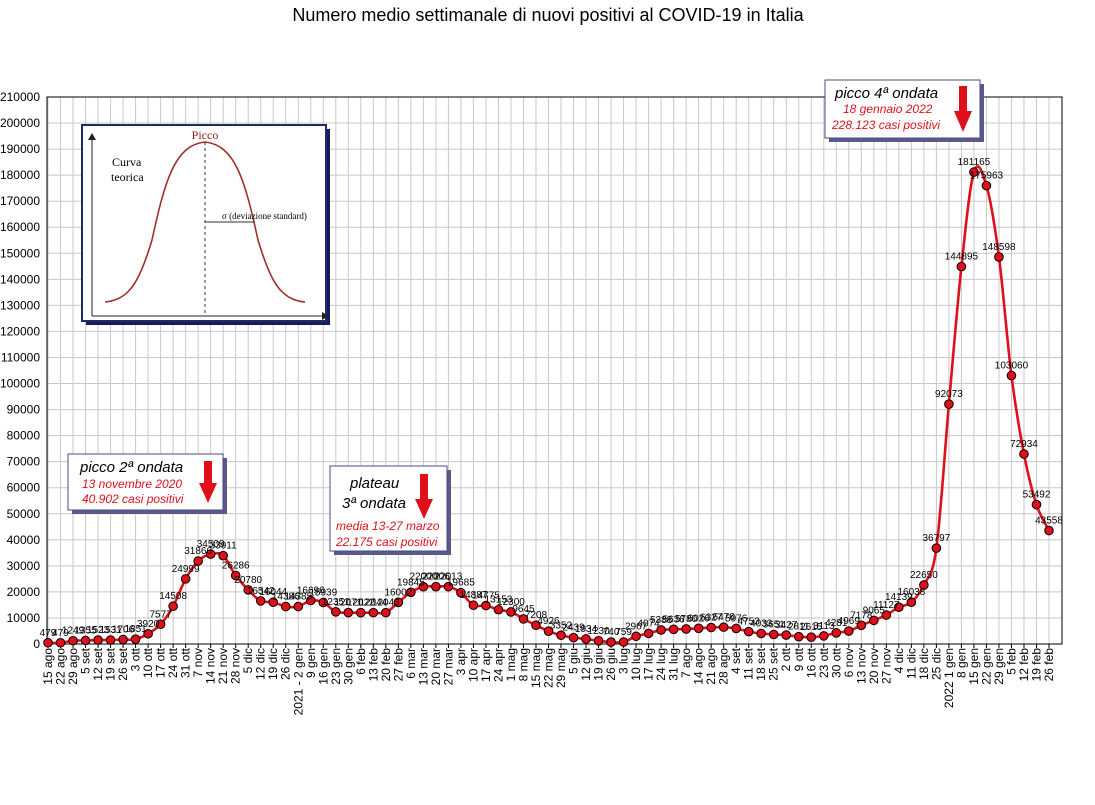 The image size is (1095, 805). I want to click on x-tick-label: 18 set, so click(761, 663).